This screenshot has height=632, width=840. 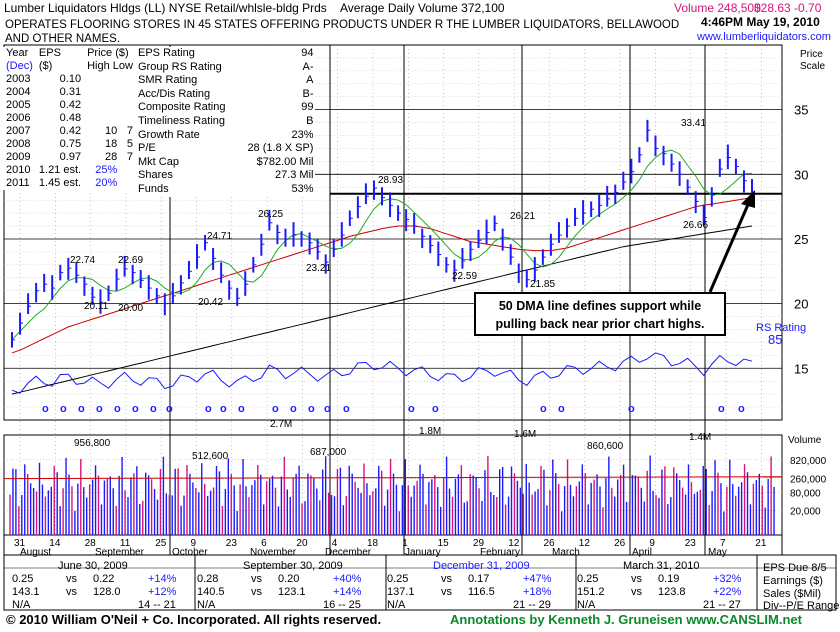 I want to click on stats-low: 5, so click(x=129, y=144).